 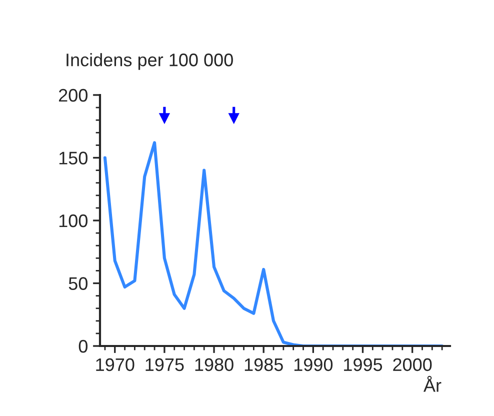 I want to click on x-tick-label: 2000, so click(x=412, y=365).